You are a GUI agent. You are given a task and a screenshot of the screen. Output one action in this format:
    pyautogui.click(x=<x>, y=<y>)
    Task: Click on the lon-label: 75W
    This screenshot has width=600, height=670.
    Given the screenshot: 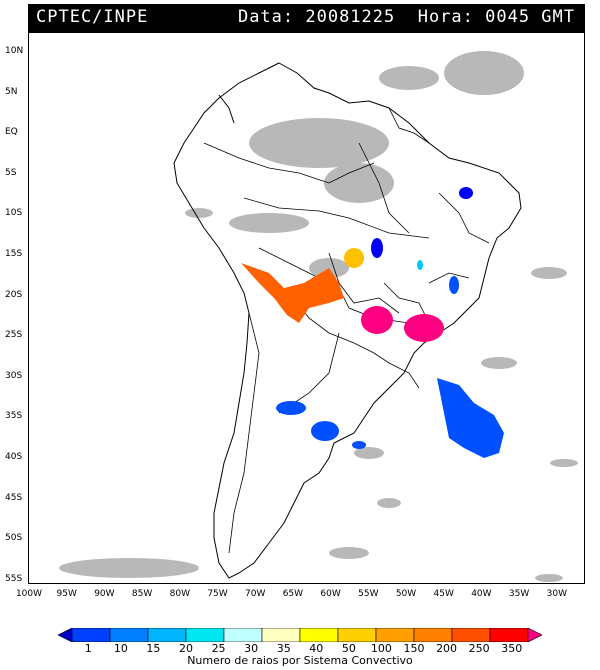 What is the action you would take?
    pyautogui.click(x=217, y=594)
    